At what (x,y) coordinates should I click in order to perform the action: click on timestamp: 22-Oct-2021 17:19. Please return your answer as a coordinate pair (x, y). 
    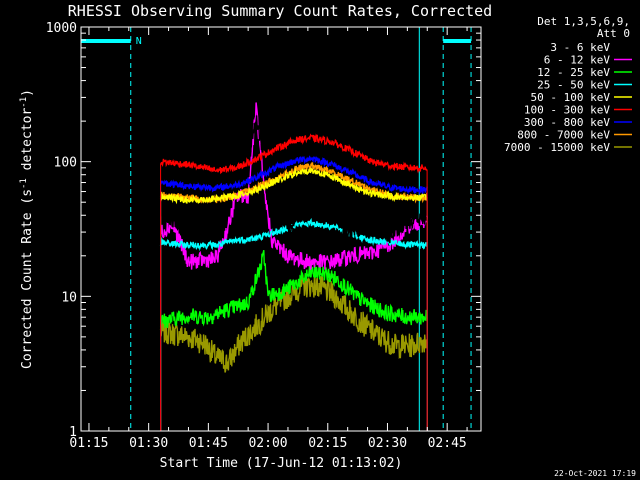
    Looking at the image, I should click on (595, 473).